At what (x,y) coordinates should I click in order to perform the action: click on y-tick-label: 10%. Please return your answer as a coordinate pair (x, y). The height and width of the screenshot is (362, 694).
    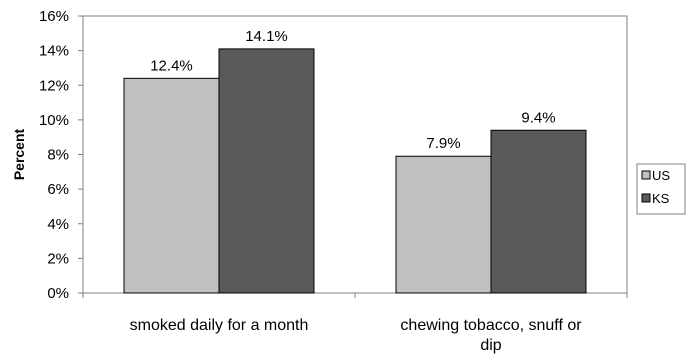
    Looking at the image, I should click on (54, 120).